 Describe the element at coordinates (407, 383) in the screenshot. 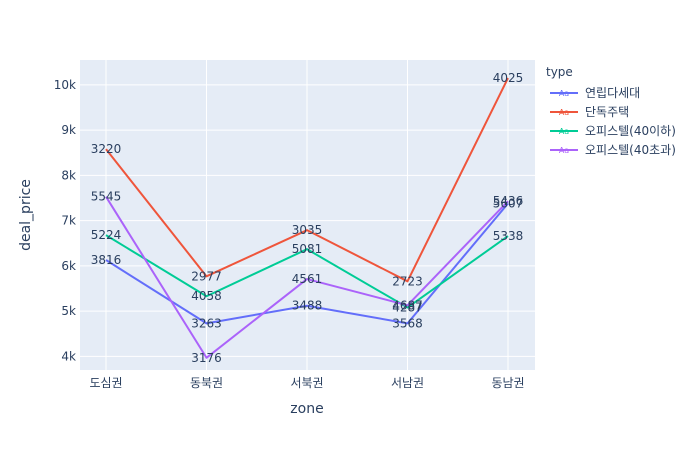

I see `x-tick-label: 서남권` at that location.